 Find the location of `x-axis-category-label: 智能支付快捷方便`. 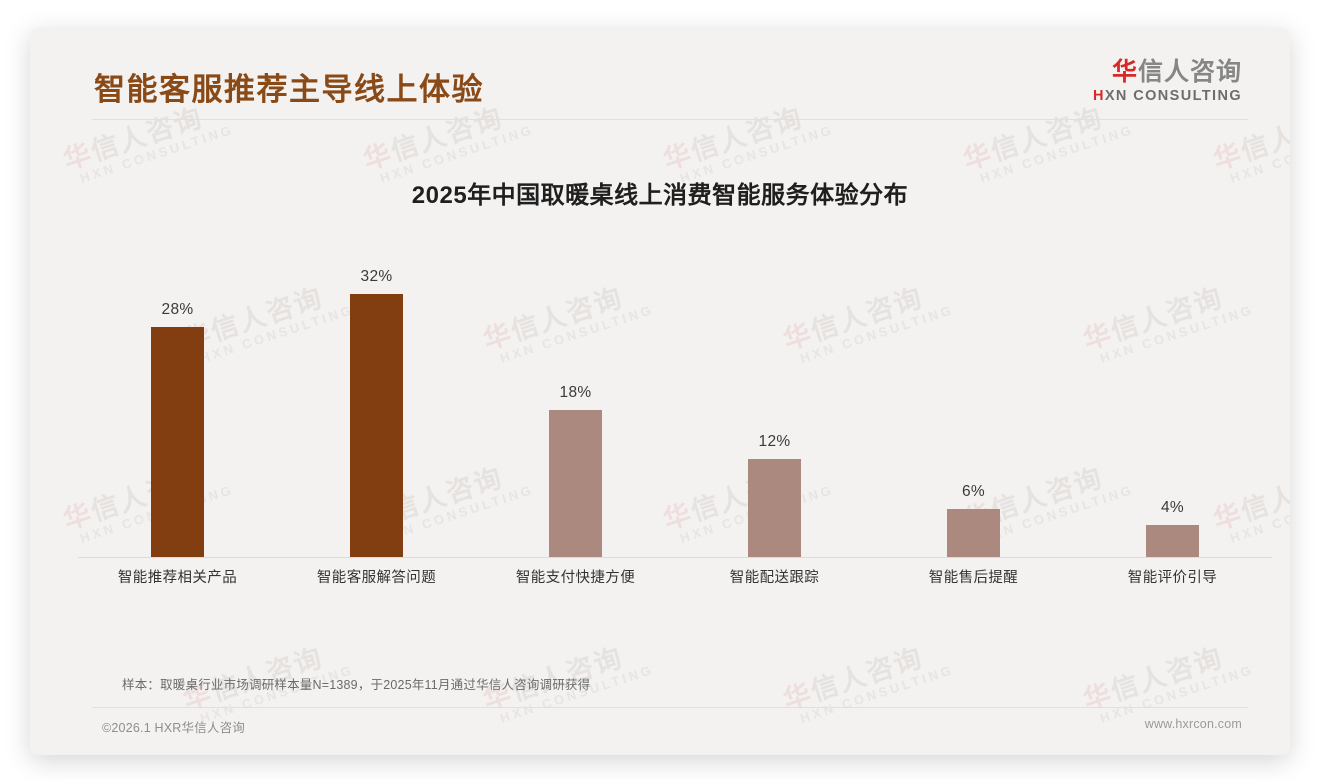

x-axis-category-label: 智能支付快捷方便 is located at coordinates (575, 577).